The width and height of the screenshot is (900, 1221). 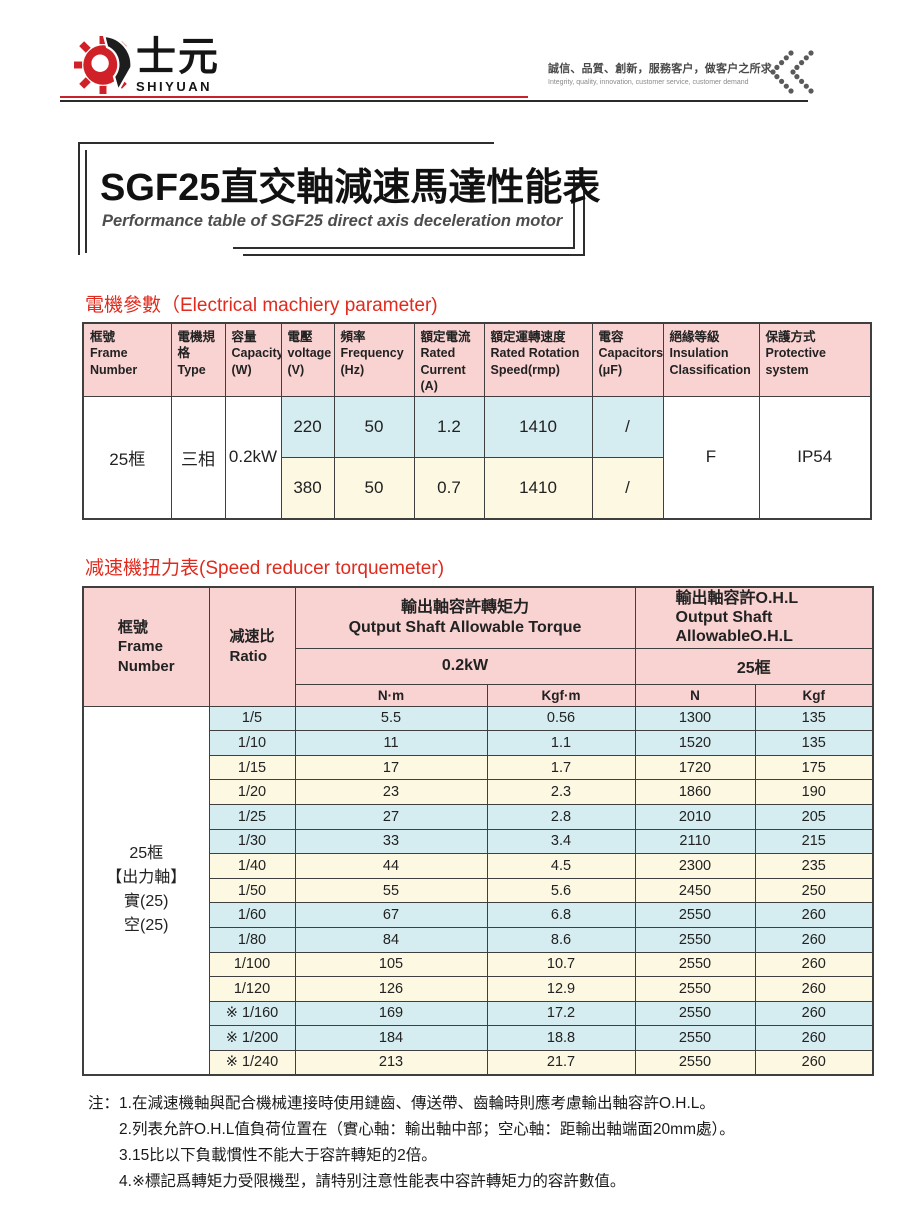 I want to click on torque-row: 1/120 126 12.9 2550 260, so click(x=478, y=989).